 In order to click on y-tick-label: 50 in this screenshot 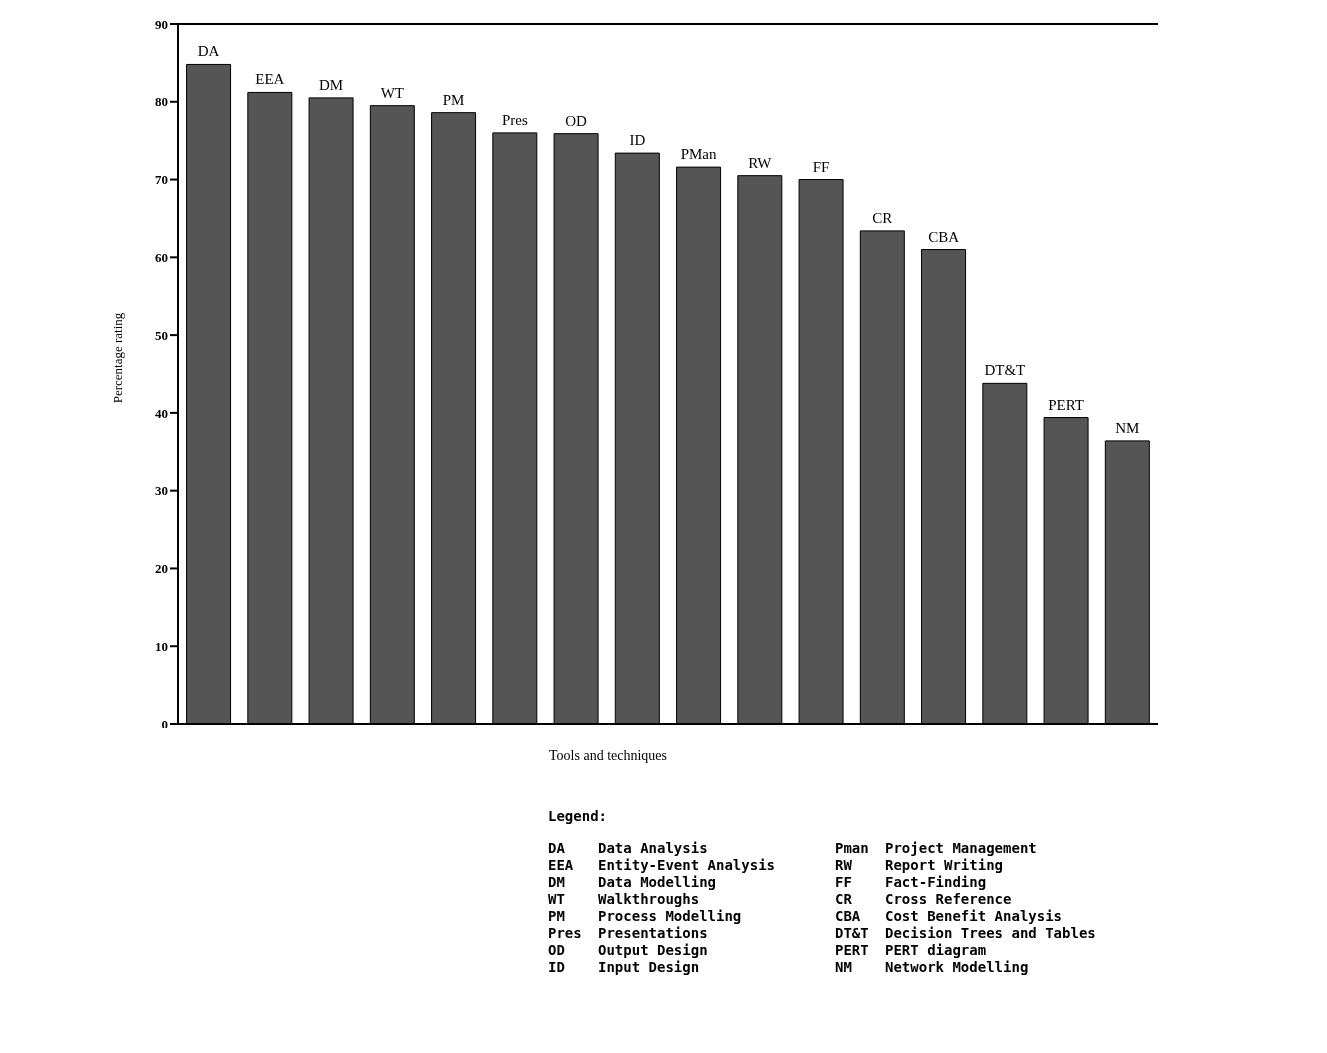, I will do `click(161, 335)`.